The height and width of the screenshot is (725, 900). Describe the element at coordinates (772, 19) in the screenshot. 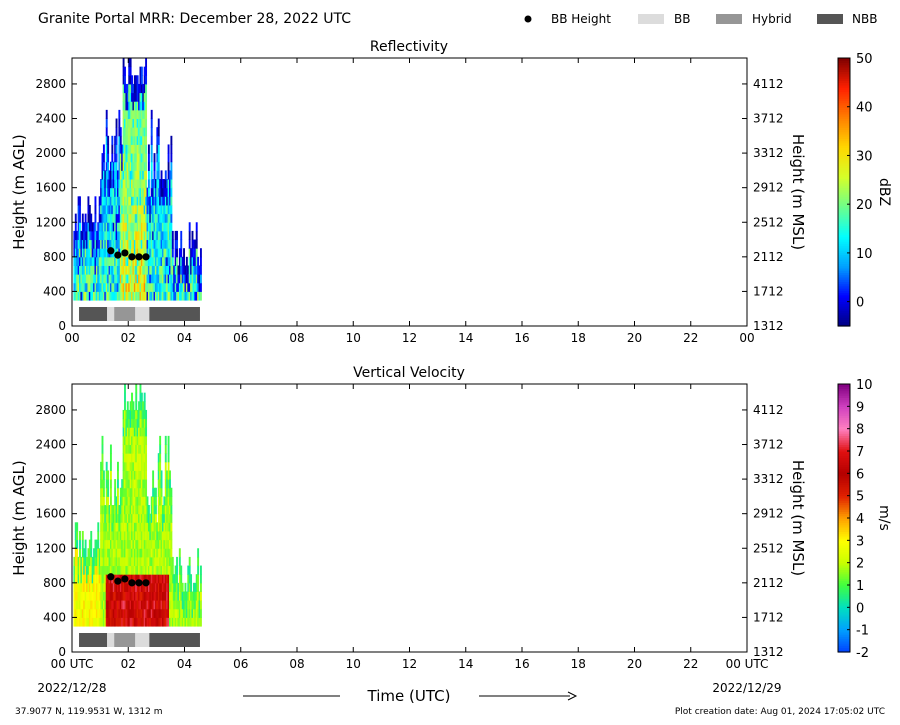

I see `legend-hybrid-label: Hybrid` at that location.